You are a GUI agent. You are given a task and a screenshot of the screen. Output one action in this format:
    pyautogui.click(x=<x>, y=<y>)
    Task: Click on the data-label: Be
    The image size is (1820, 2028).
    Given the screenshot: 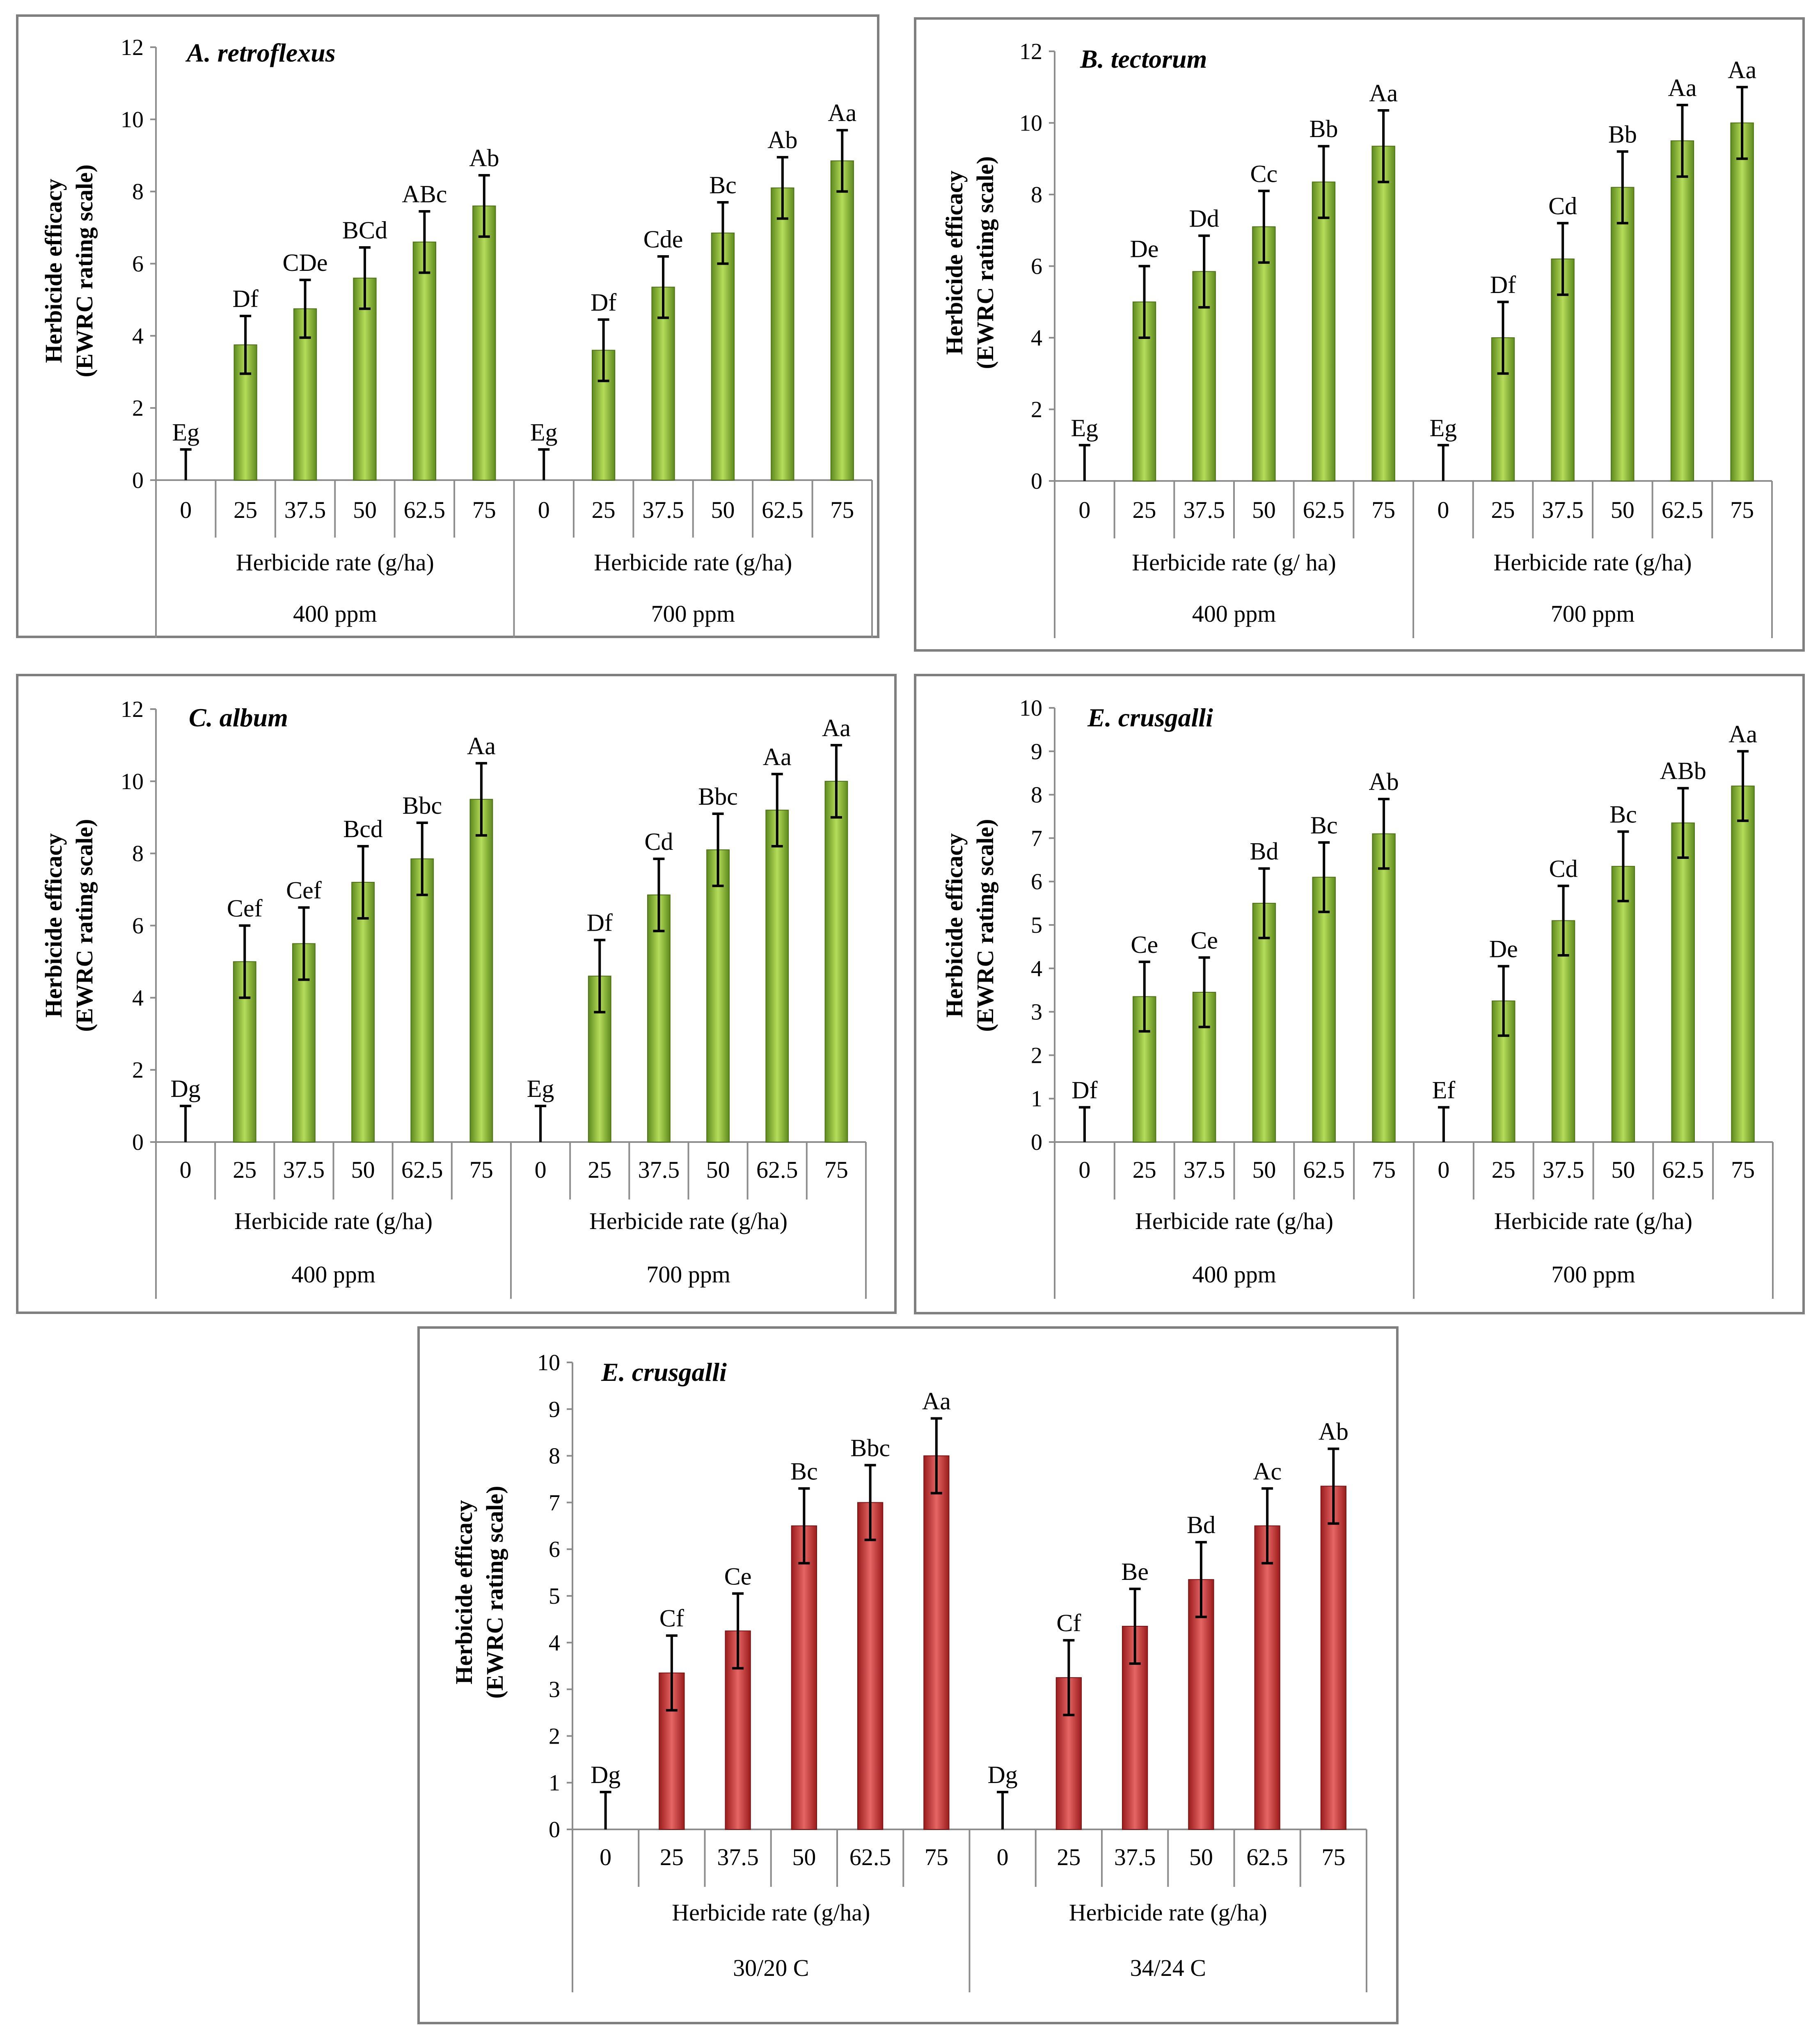 What is the action you would take?
    pyautogui.click(x=1135, y=1572)
    